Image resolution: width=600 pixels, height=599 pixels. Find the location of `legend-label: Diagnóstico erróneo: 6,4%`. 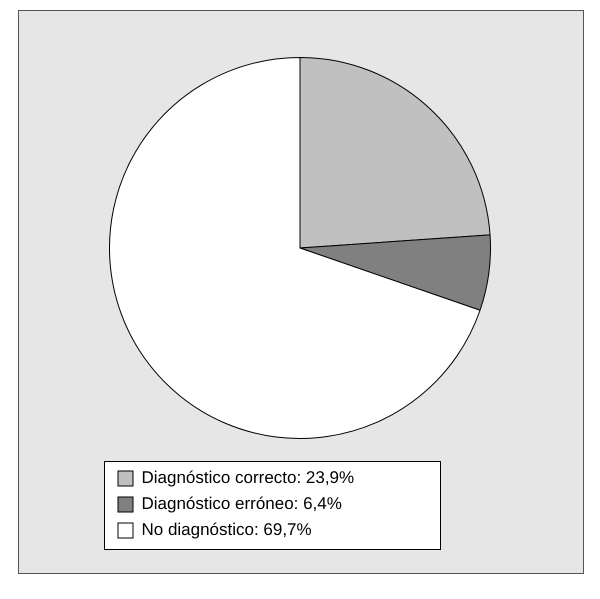

legend-label: Diagnóstico erróneo: 6,4% is located at coordinates (242, 504).